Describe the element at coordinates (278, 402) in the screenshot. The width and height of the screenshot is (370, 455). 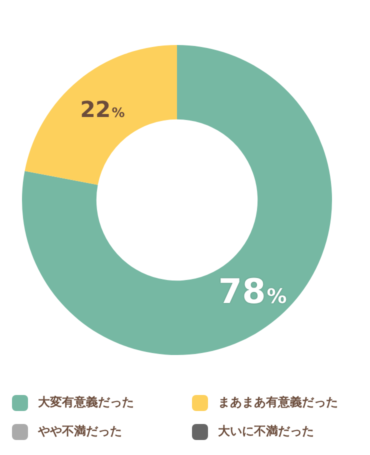
I see `legend-label: まあまあ有意義だった` at that location.